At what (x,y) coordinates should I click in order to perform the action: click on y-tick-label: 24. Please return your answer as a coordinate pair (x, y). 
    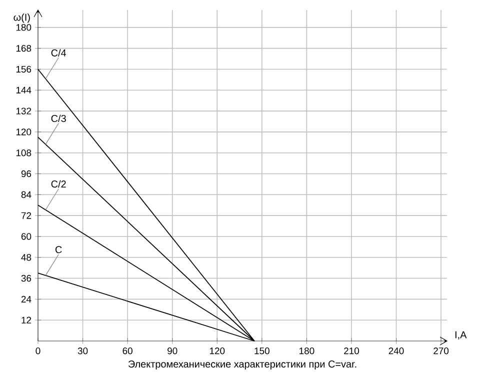
    Looking at the image, I should click on (26, 299).